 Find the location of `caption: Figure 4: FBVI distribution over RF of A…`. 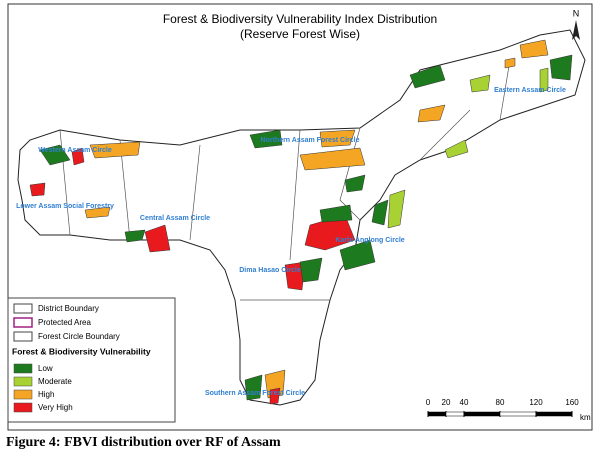

caption: Figure 4: FBVI distribution over RF of A… is located at coordinates (143, 442).